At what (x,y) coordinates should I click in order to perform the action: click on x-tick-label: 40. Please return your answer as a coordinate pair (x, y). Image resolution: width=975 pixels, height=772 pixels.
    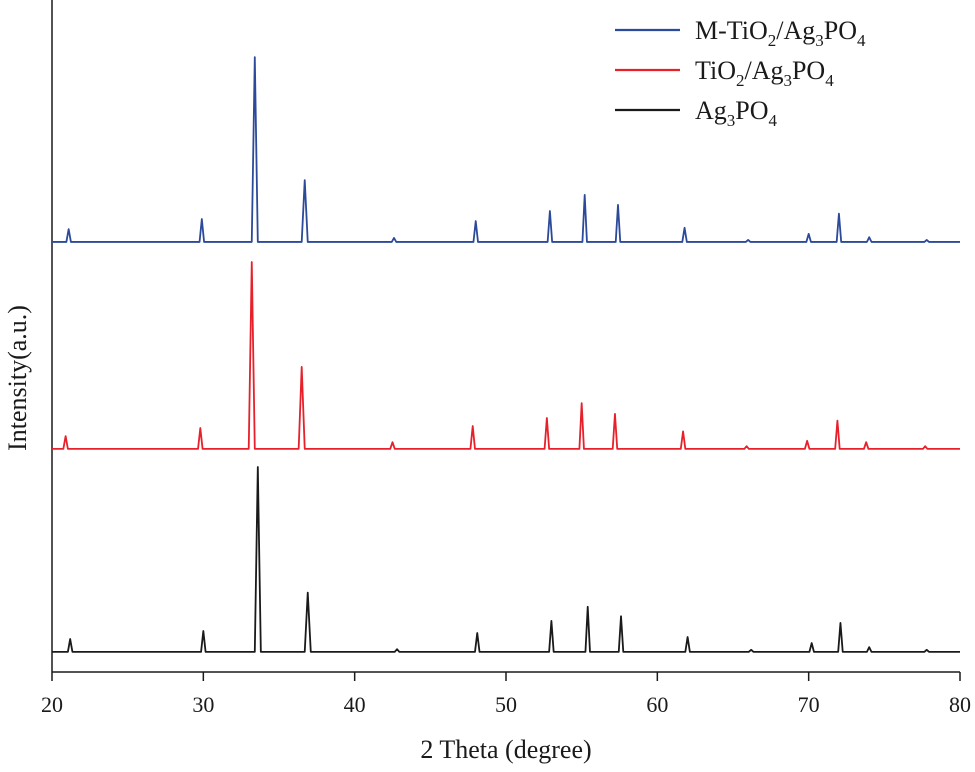
    Looking at the image, I should click on (355, 704).